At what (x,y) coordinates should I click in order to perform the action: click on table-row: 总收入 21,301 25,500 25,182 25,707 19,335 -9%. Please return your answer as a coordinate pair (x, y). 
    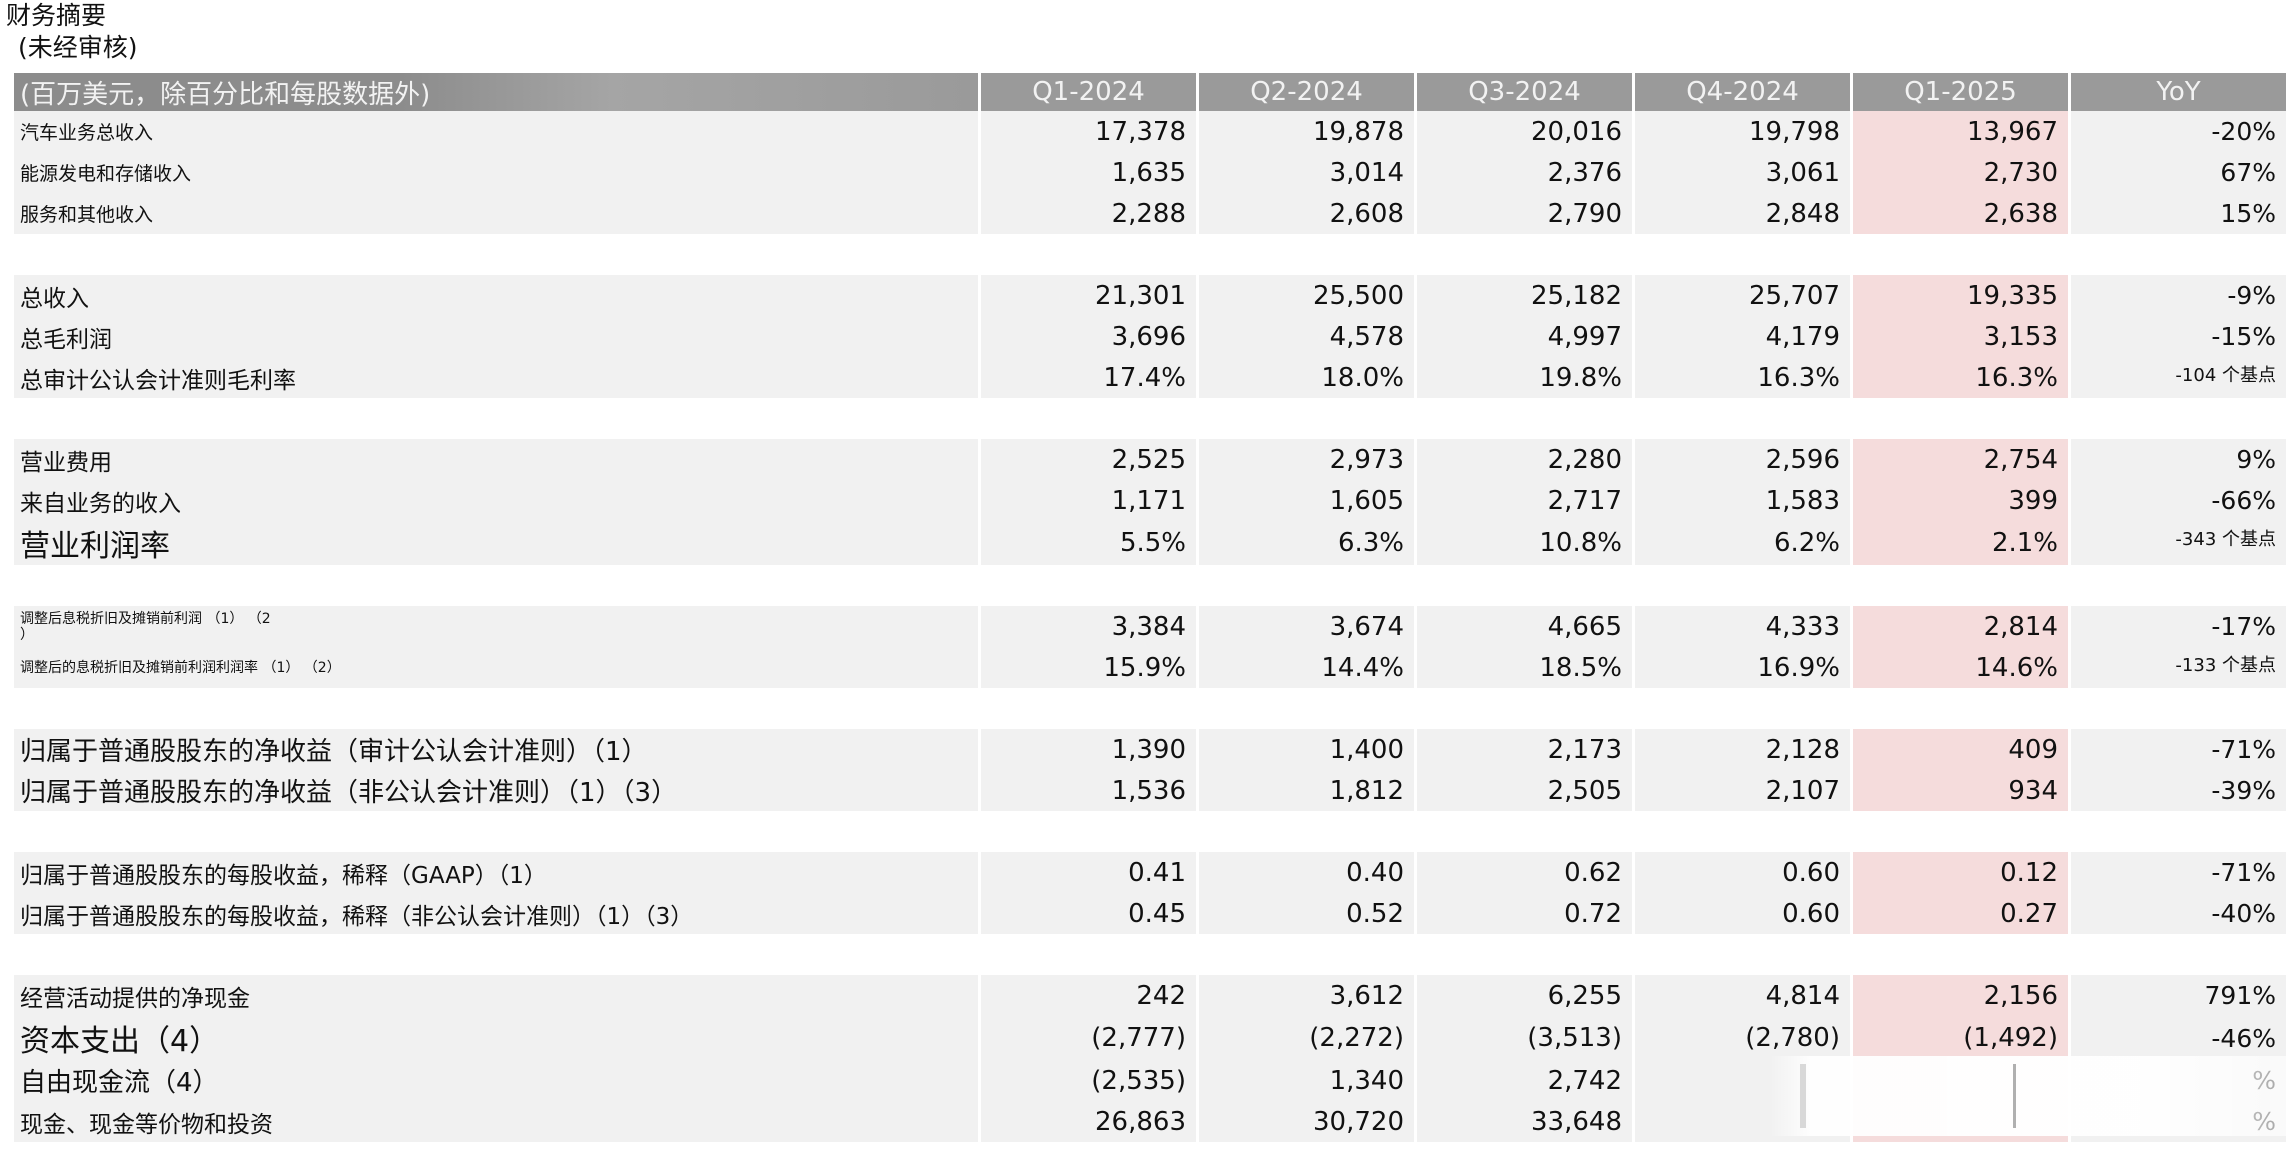
    Looking at the image, I should click on (1151, 295).